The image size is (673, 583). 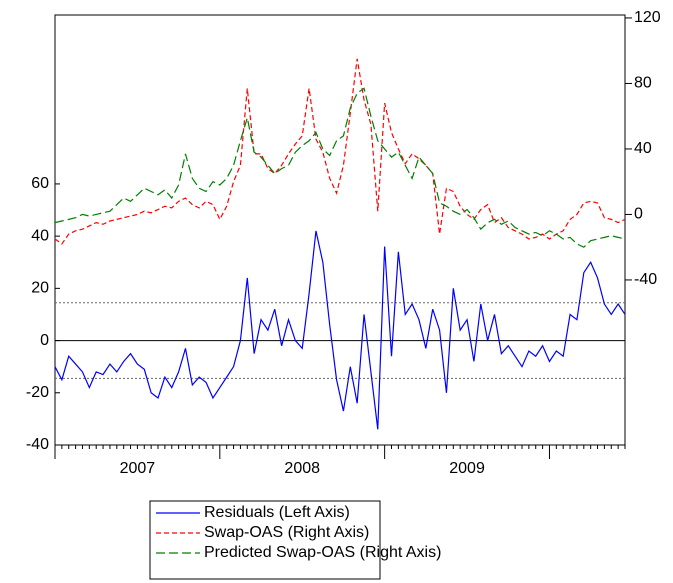 What do you see at coordinates (638, 214) in the screenshot?
I see `y2-tick-label: 0` at bounding box center [638, 214].